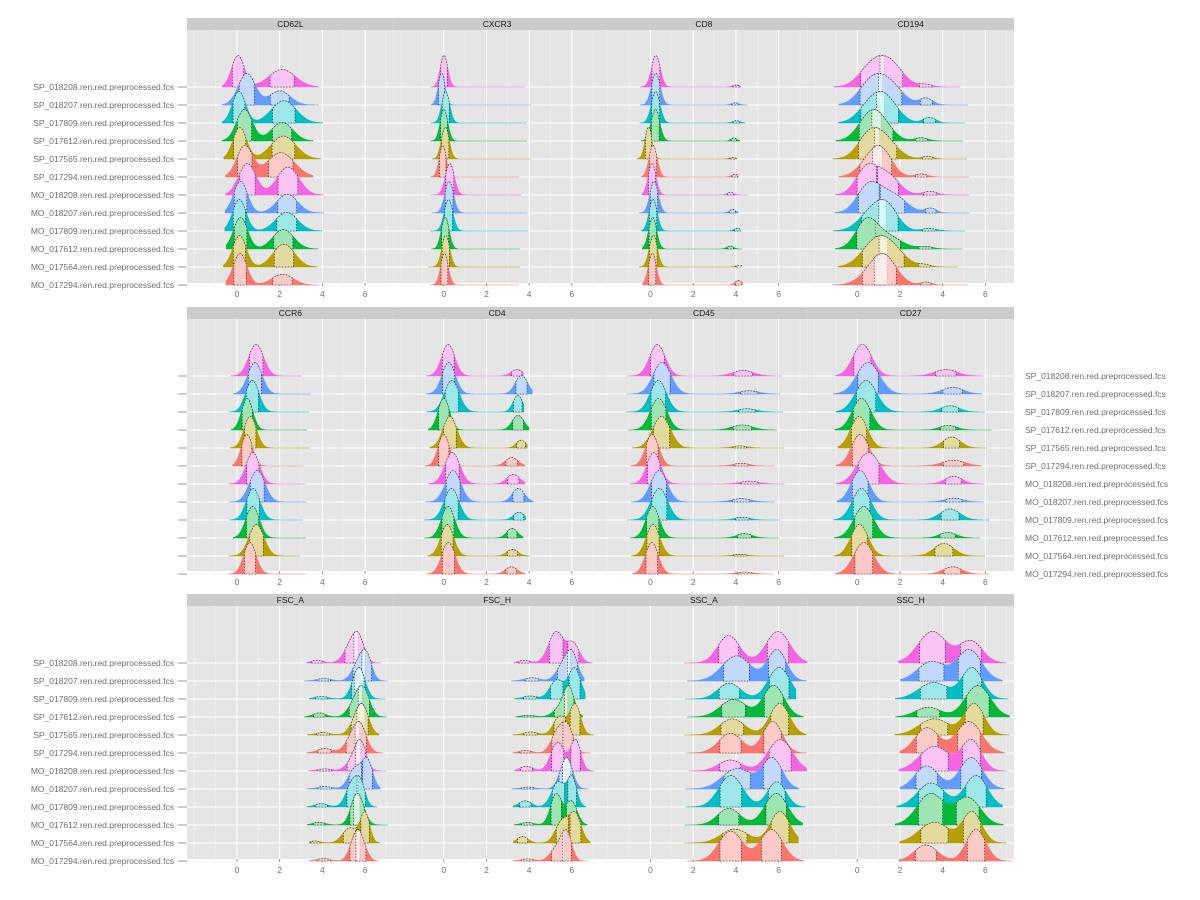 The image size is (1200, 900). I want to click on strip-SSC_H, so click(910, 600).